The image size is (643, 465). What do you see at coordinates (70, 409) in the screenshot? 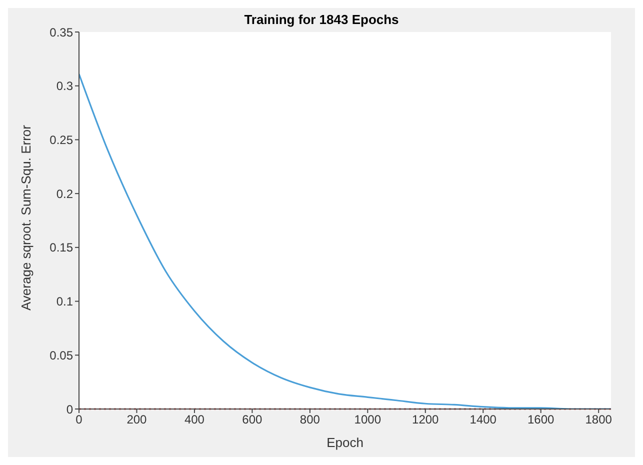
I see `y-tick-label: 0` at bounding box center [70, 409].